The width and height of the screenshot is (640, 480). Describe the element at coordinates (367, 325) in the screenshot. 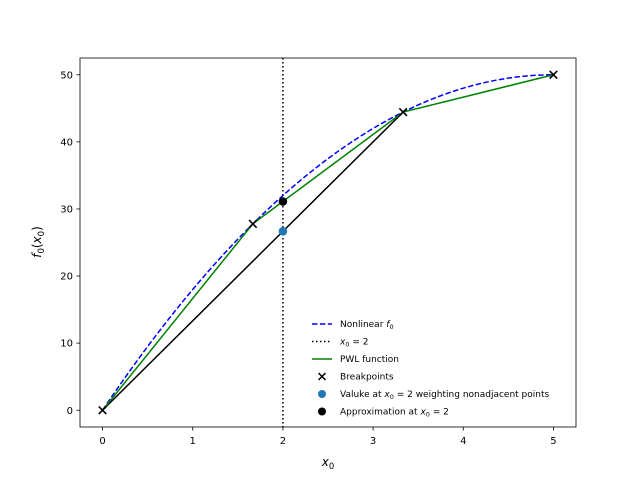

I see `legend-label: Nonlinear f0` at that location.